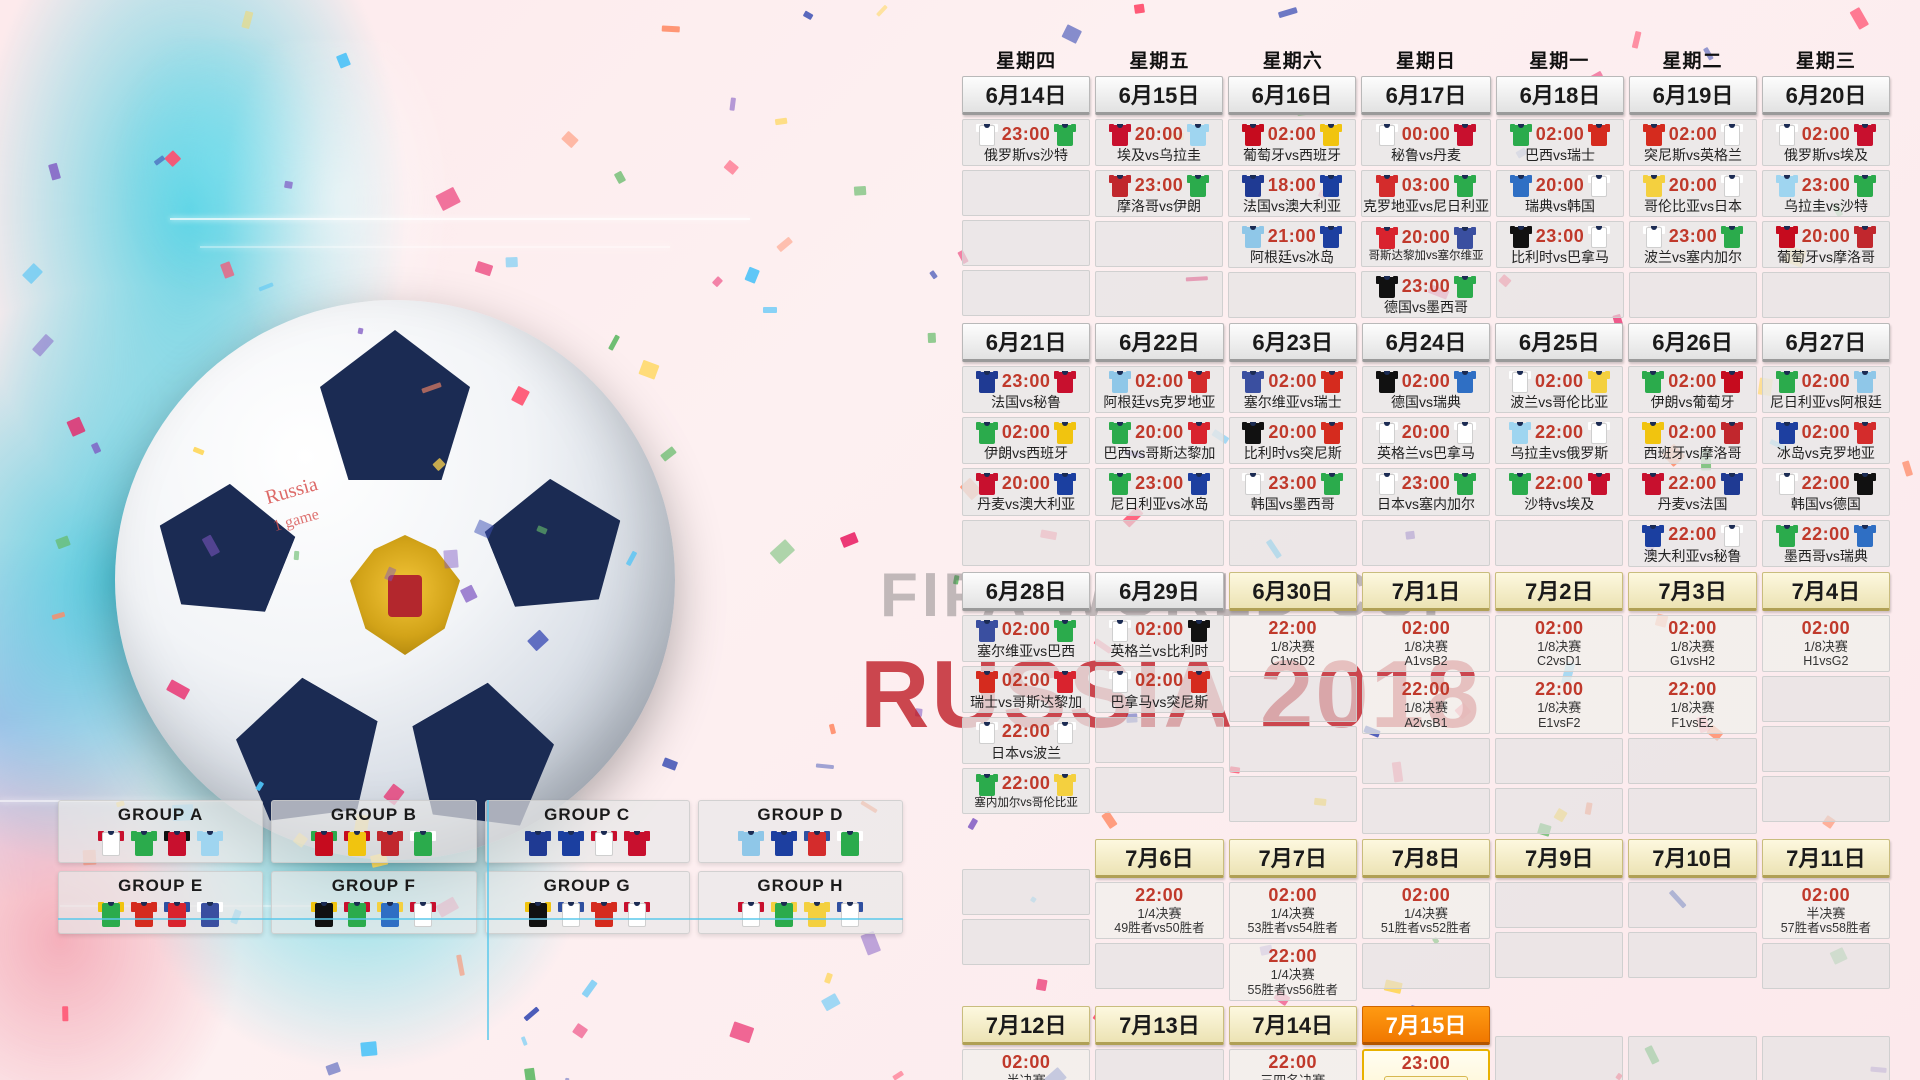 This screenshot has height=1080, width=1920. I want to click on group-box-group-b: GROUP B, so click(374, 831).